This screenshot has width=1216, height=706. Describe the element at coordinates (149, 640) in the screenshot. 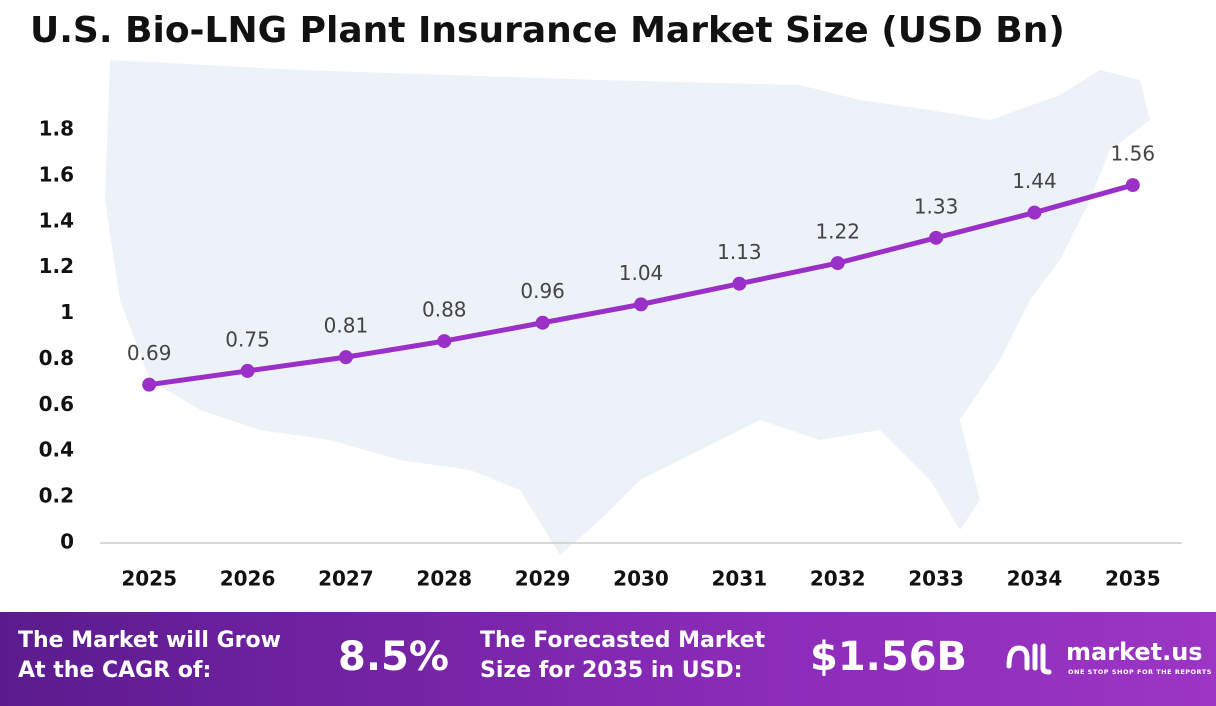

I see `cagr-label-line: The Market will Grow` at that location.